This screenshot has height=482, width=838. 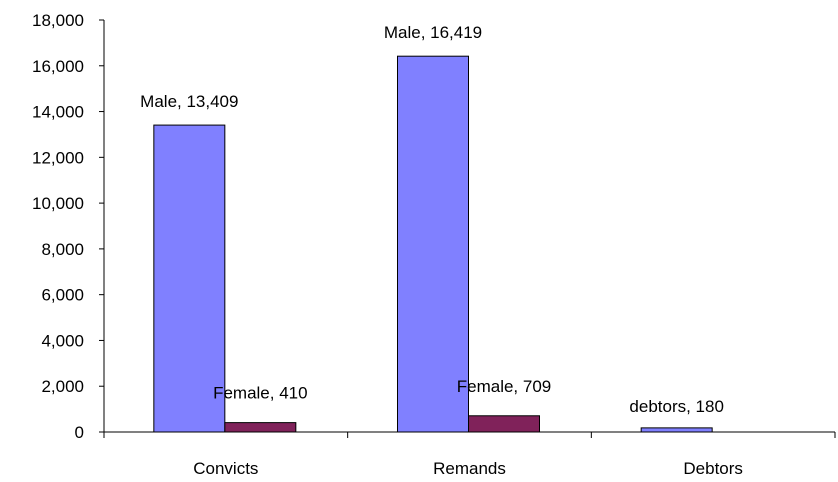 I want to click on y-tick-label: 2,000, so click(x=62, y=386).